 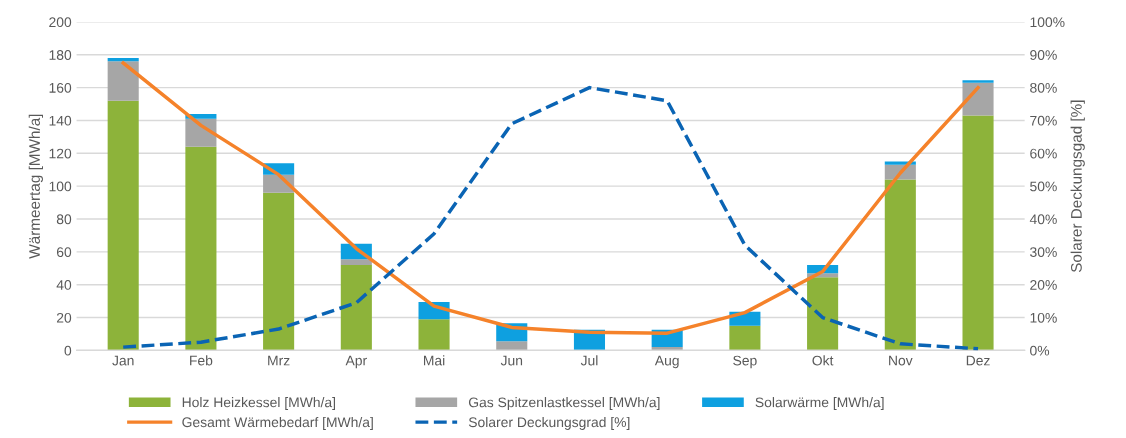 What do you see at coordinates (819, 403) in the screenshot?
I see `legend-label: Solarwärme [MWh/a]` at bounding box center [819, 403].